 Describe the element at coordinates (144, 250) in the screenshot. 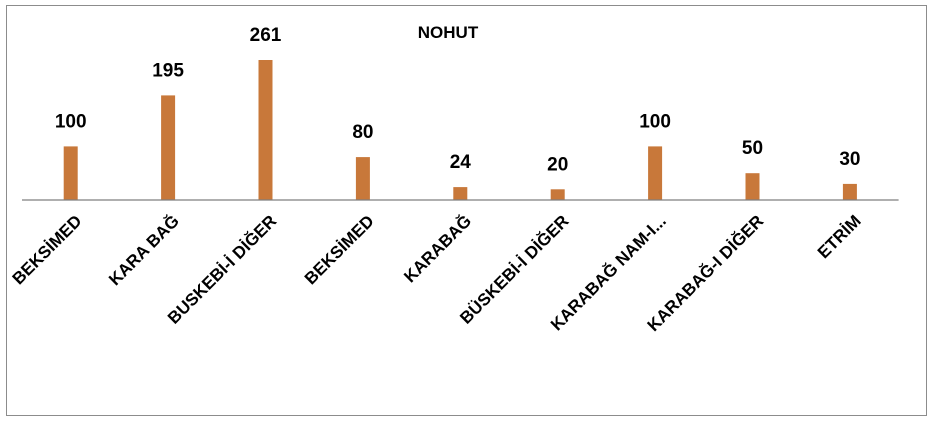

I see `x-tick-label: KARA BAĞ` at that location.